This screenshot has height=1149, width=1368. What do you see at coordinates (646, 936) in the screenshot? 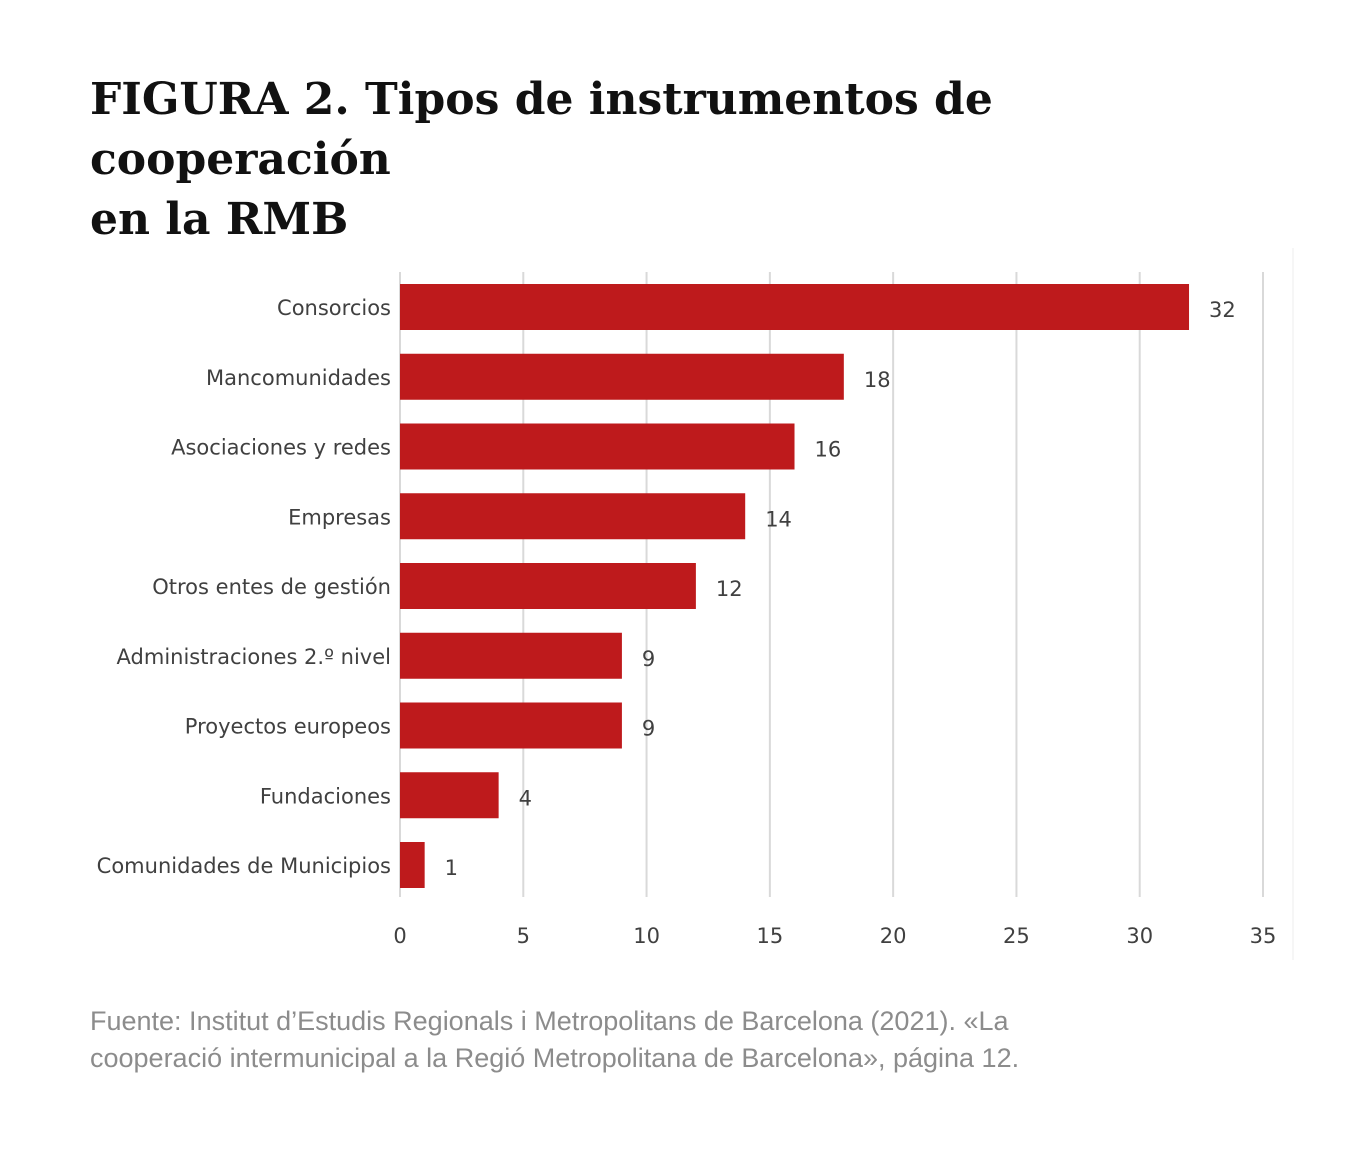
I see `x-tick-label: 10` at bounding box center [646, 936].